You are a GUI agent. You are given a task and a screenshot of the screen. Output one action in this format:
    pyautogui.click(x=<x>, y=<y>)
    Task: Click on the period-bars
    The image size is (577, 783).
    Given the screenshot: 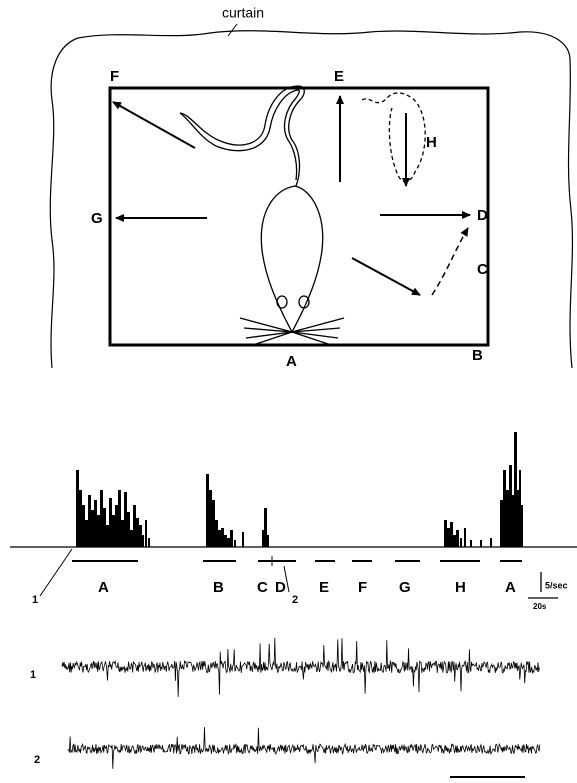 What is the action you would take?
    pyautogui.click(x=297, y=561)
    